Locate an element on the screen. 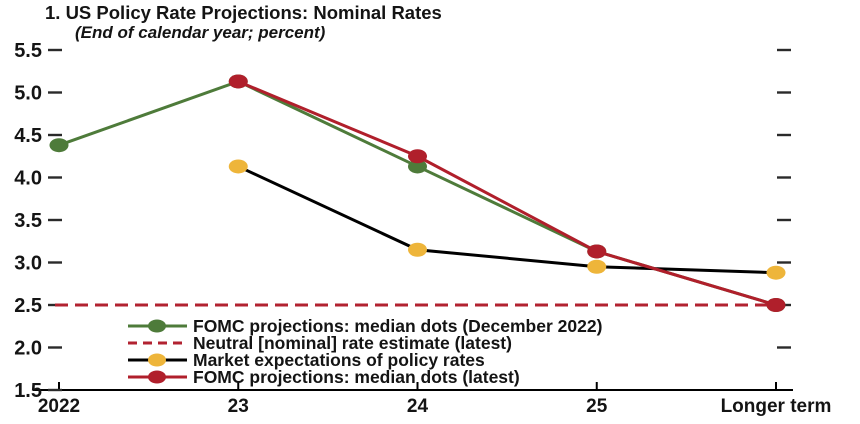  x-axis-label: 23 is located at coordinates (238, 406).